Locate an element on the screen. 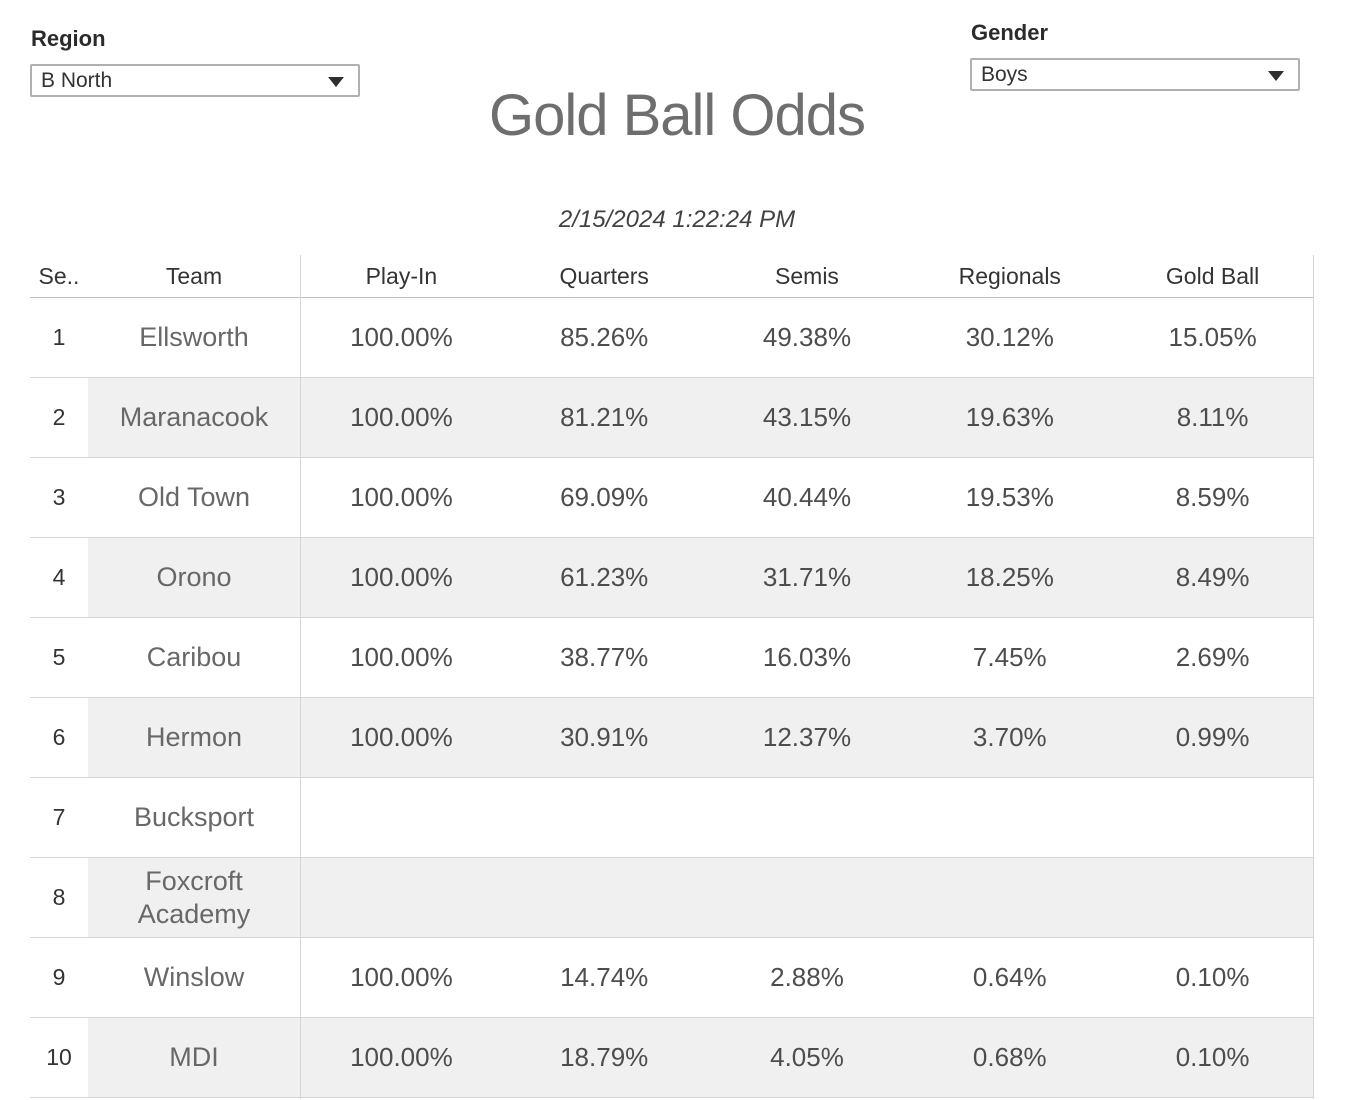 This screenshot has height=1100, width=1354. seed-cell: 5 is located at coordinates (59, 657).